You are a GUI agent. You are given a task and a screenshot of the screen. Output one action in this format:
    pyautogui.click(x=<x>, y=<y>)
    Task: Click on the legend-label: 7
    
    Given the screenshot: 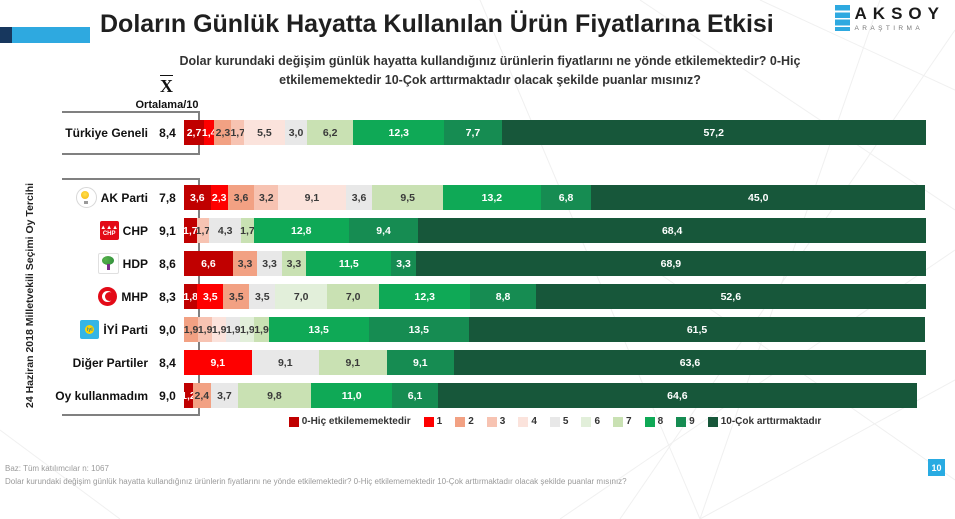 What is the action you would take?
    pyautogui.click(x=629, y=421)
    